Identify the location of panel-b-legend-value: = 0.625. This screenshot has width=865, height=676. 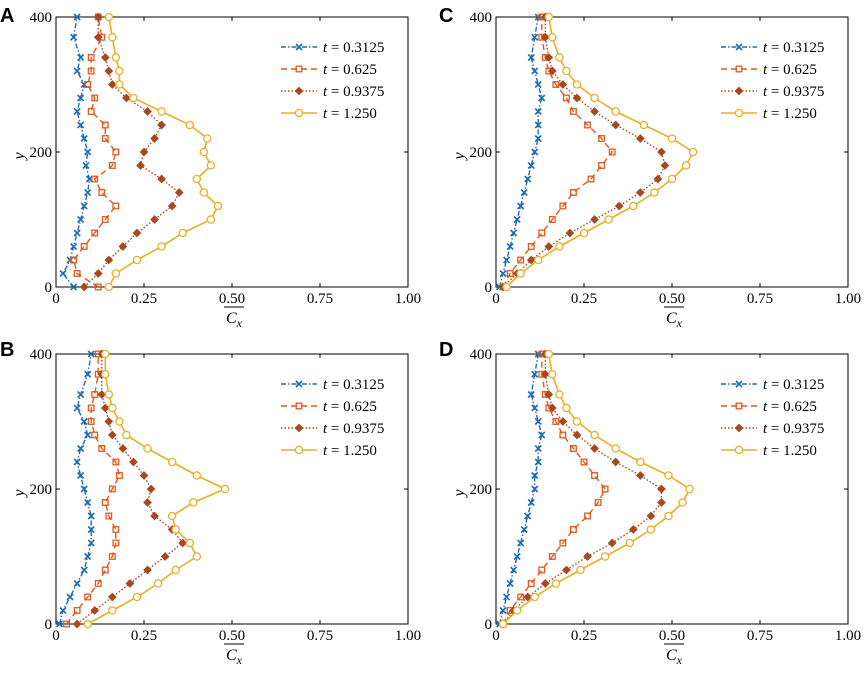
(352, 407).